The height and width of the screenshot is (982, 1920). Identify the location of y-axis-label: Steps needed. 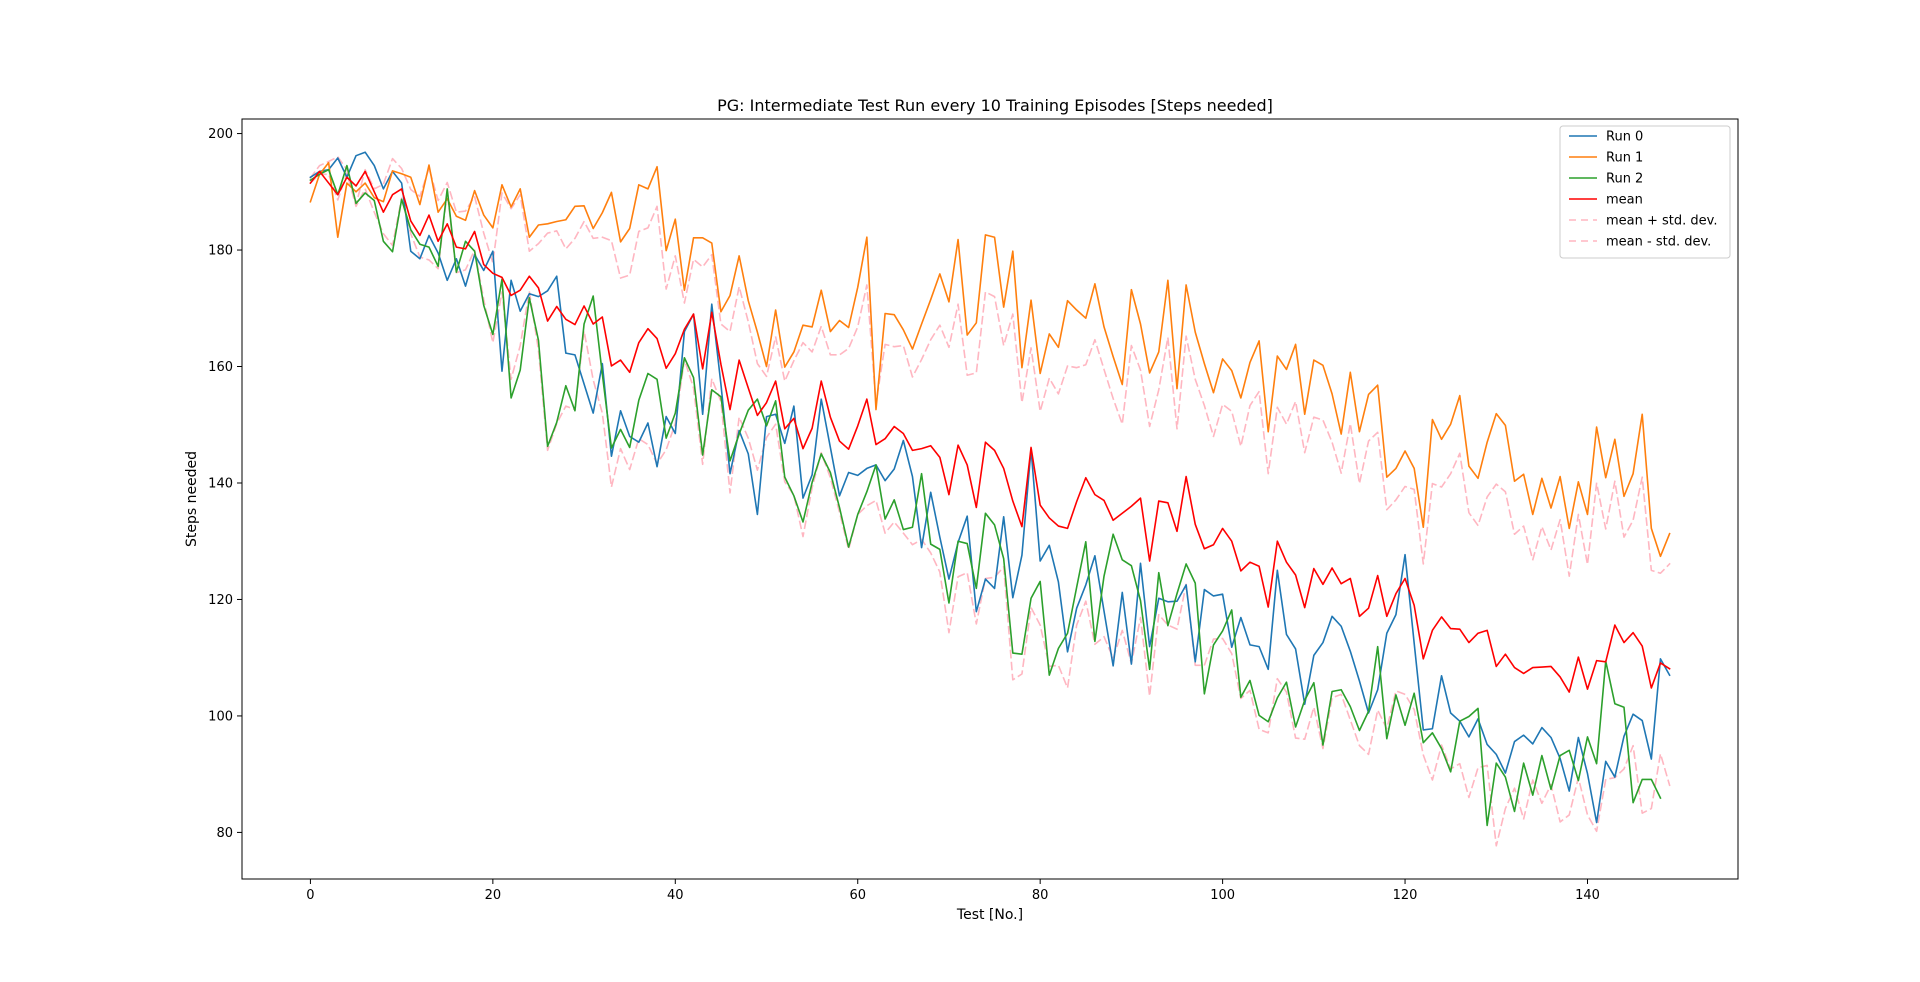
(192, 499).